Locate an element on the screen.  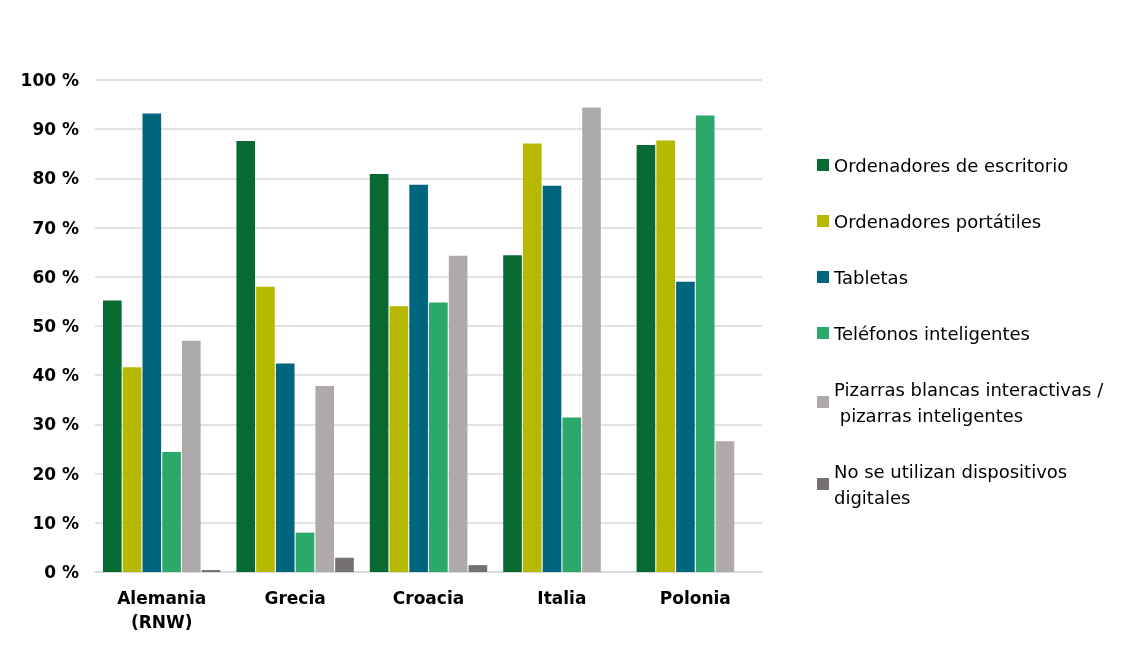
x-tick-label: Polonia is located at coordinates (695, 598).